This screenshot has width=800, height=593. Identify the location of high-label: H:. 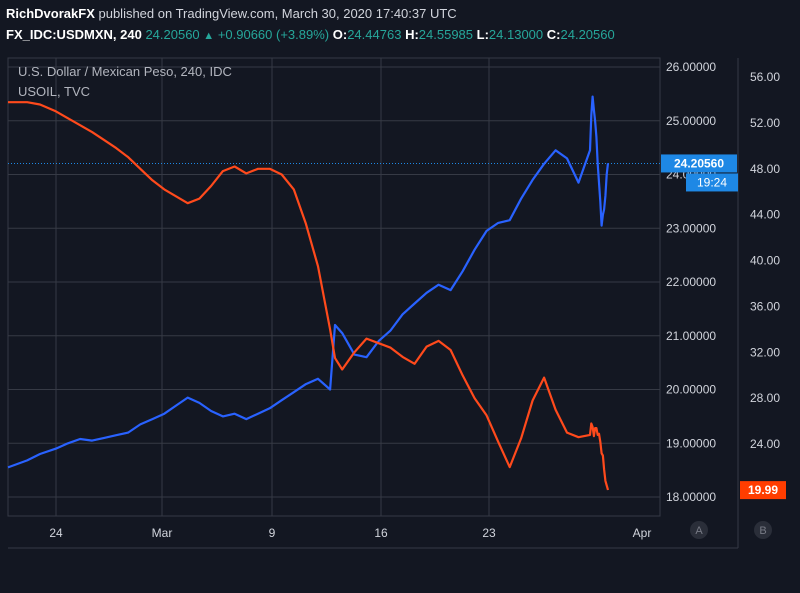
(412, 34).